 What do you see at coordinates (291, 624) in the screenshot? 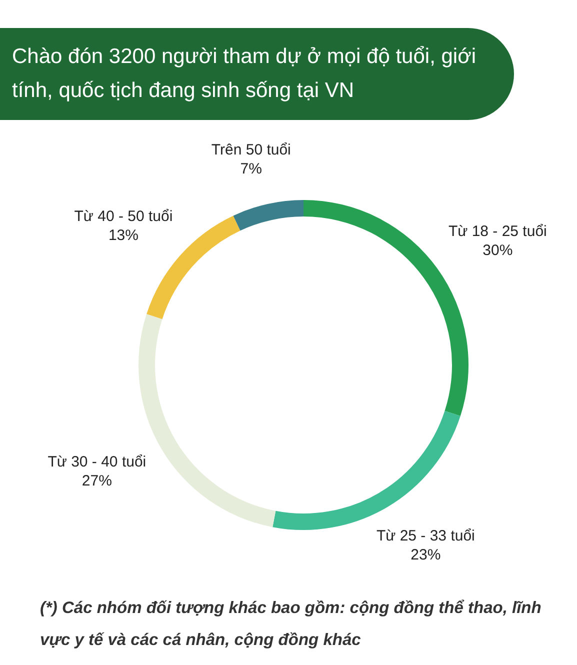
I see `text: (*) Các nhóm đối tượng khác bao gồm: cộng đồng thể thao, lĩnh vực y tế và các cá nhân, cộng đồng khác` at bounding box center [291, 624].